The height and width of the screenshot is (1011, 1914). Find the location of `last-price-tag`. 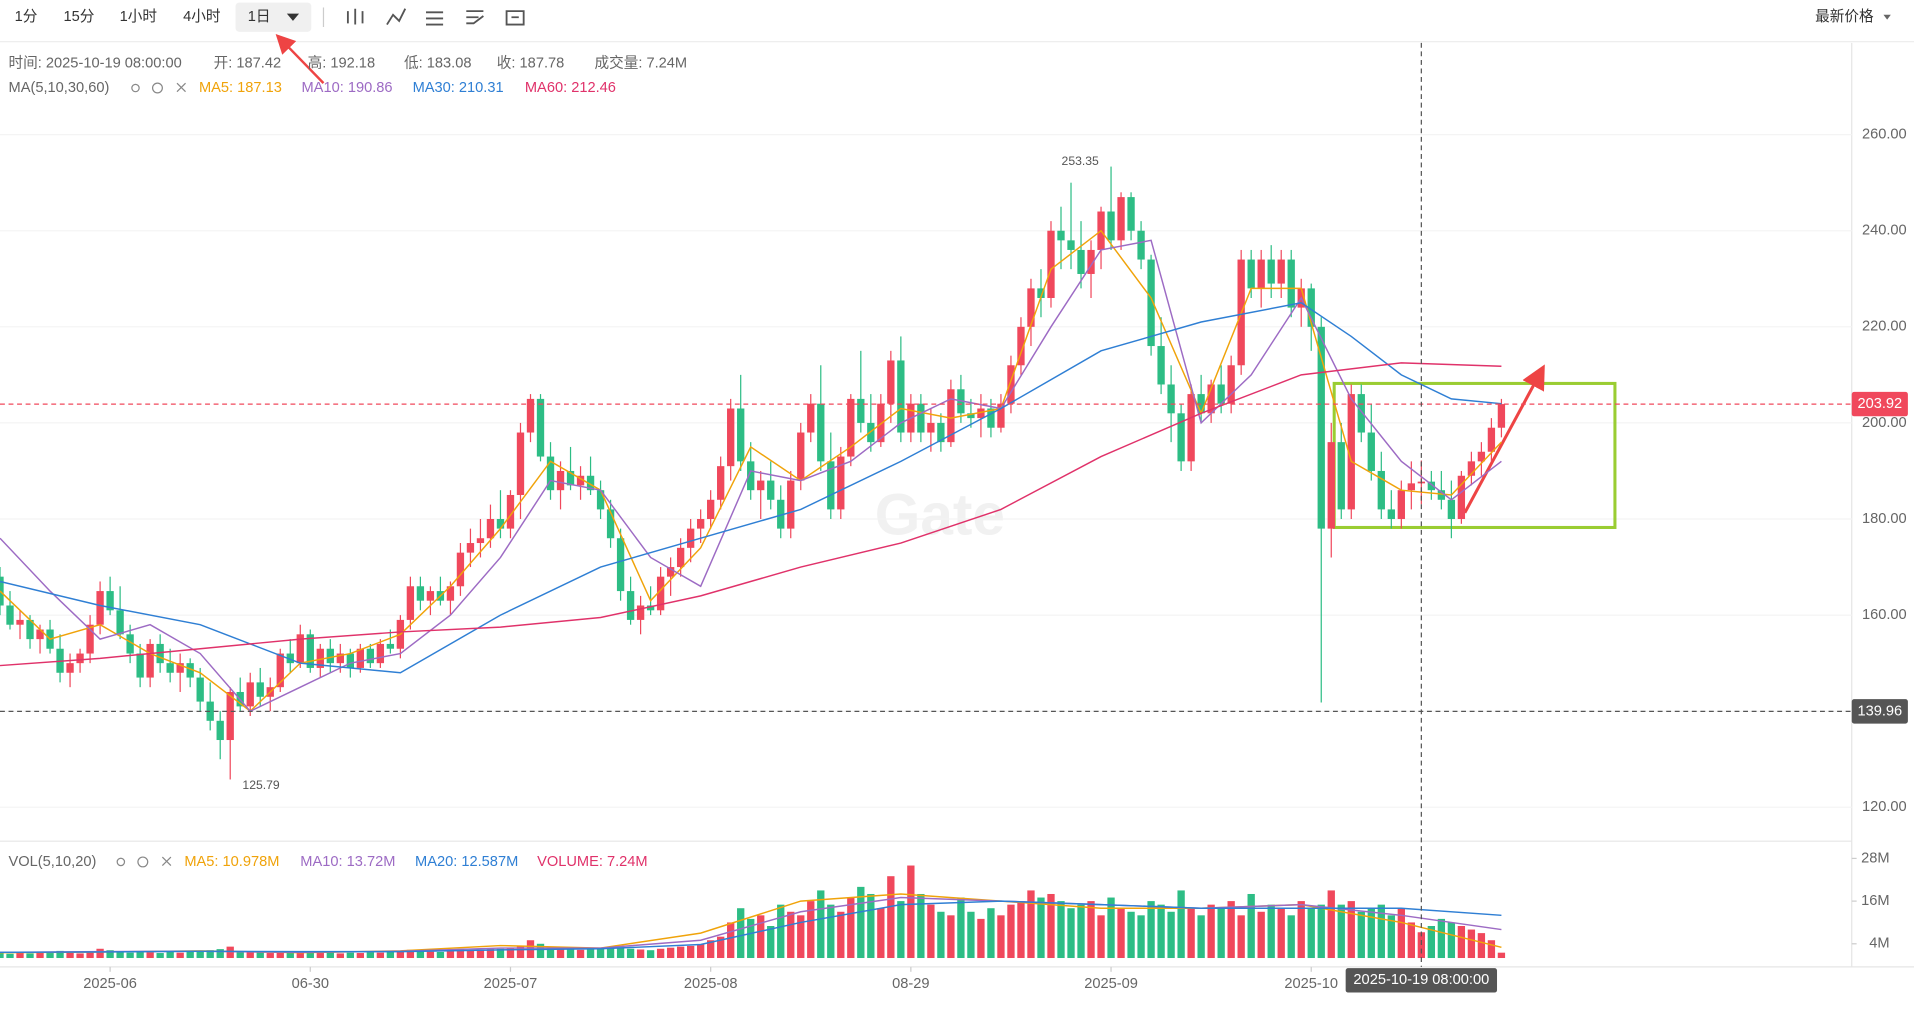

last-price-tag is located at coordinates (1879, 404).